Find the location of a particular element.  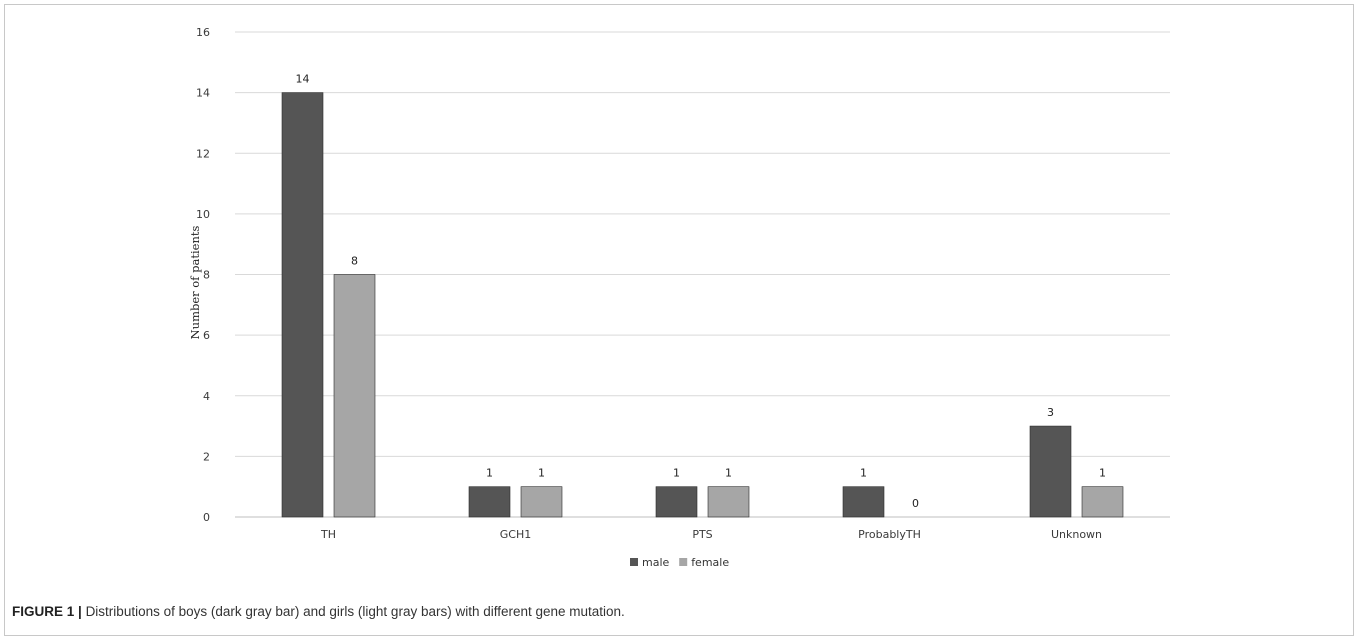

x-tick-label: Unknown is located at coordinates (1076, 534).